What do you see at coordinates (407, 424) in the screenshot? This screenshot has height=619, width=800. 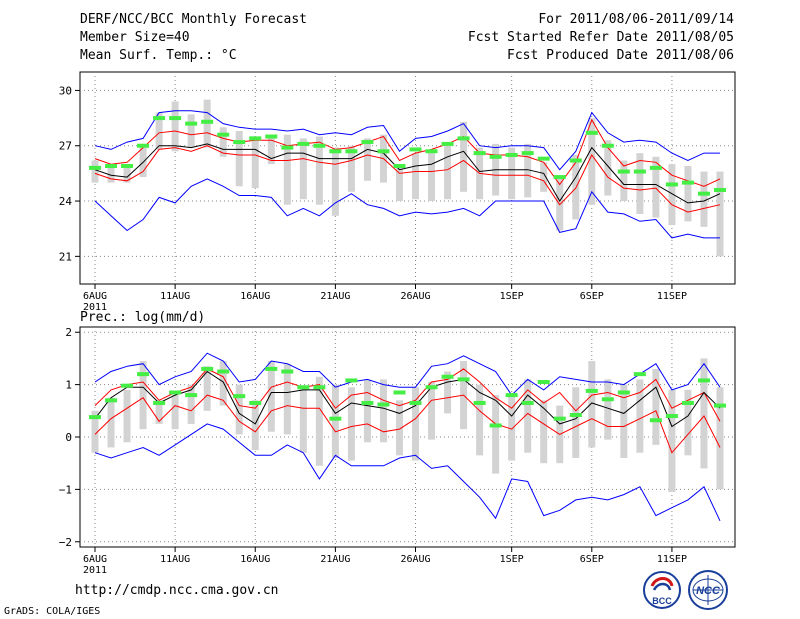 I see `panel-1-lower-line` at bounding box center [407, 424].